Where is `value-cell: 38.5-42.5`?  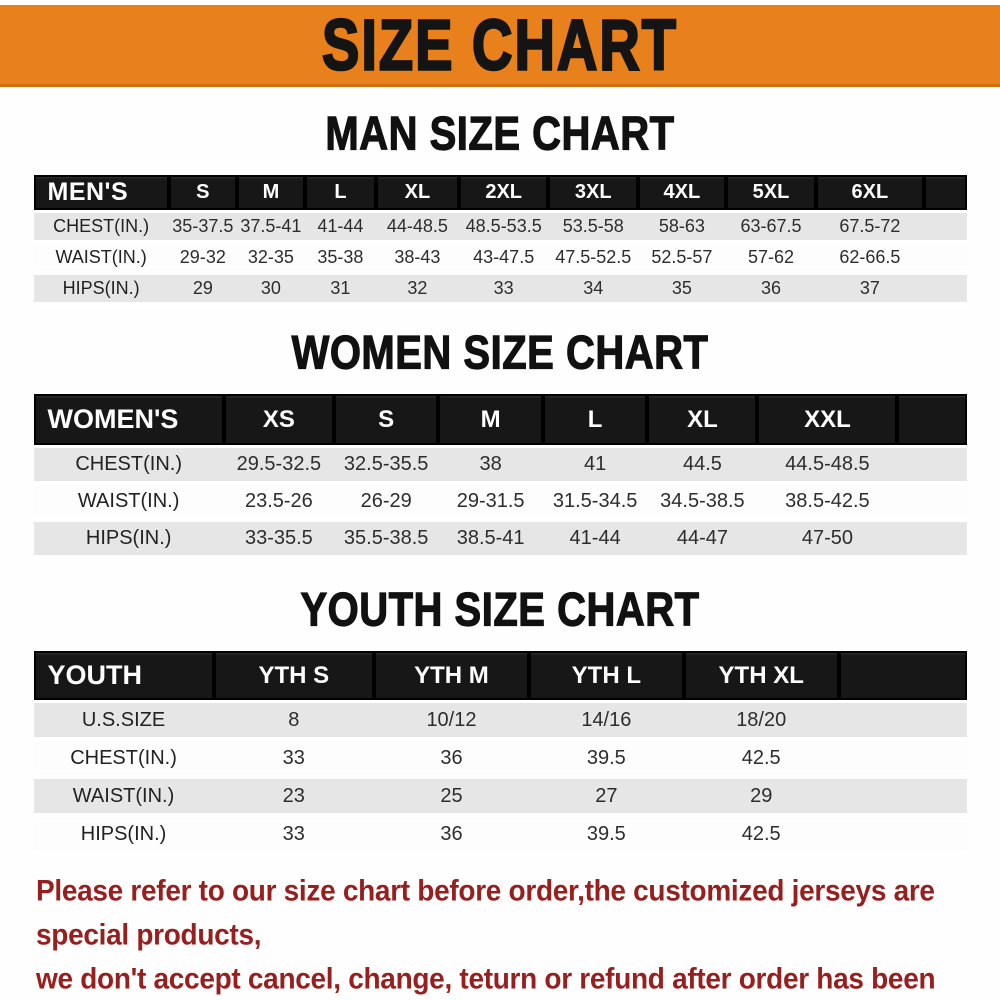 value-cell: 38.5-42.5 is located at coordinates (827, 503).